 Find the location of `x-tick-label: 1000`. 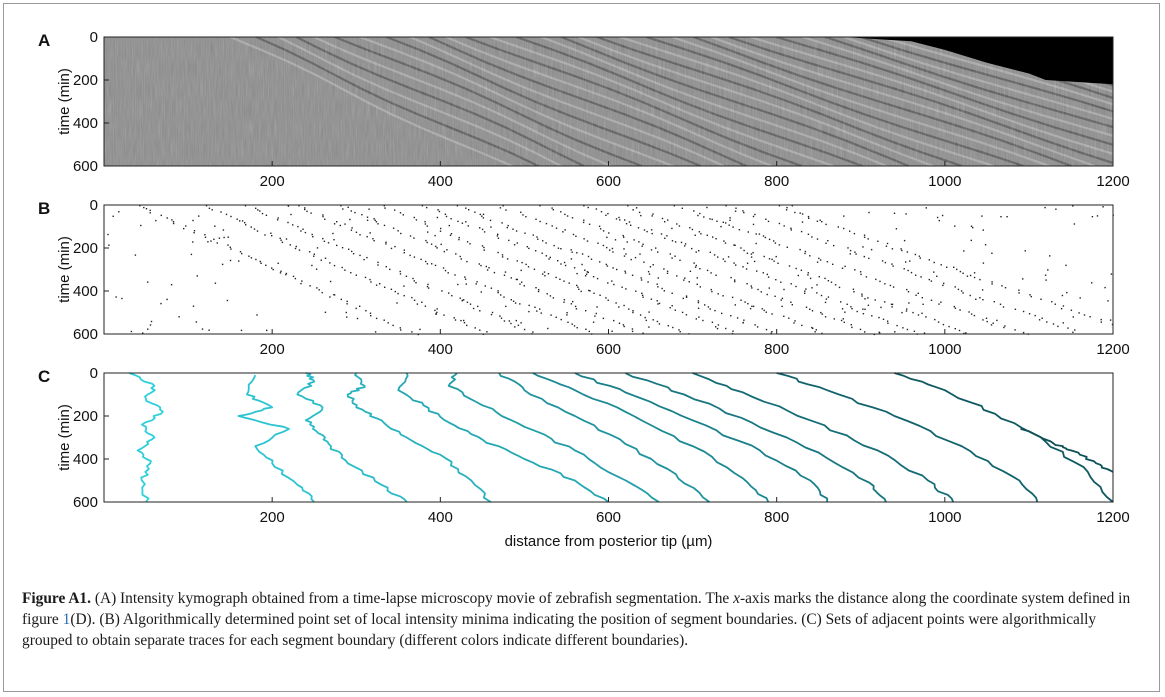

x-tick-label: 1000 is located at coordinates (944, 181).